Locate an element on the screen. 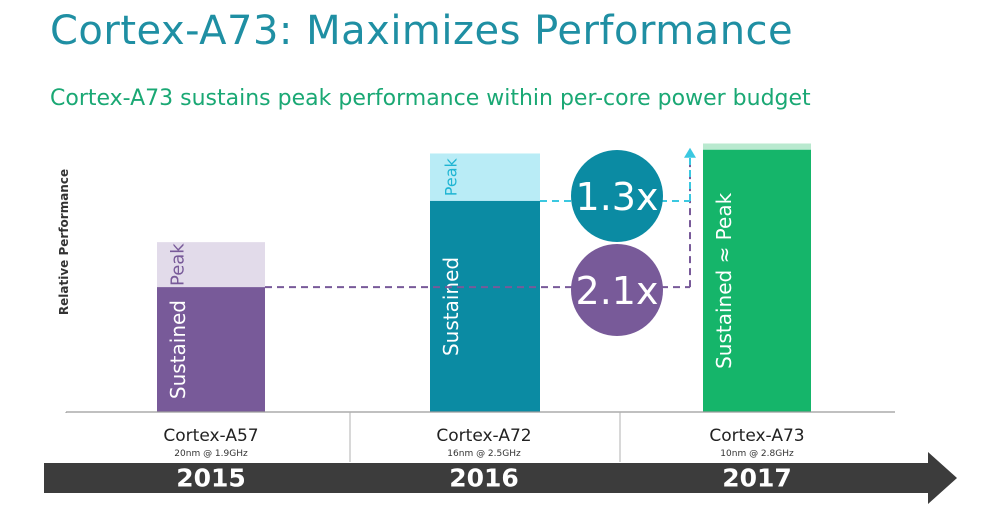  bar-label-a57-peak: Peak is located at coordinates (178, 264).